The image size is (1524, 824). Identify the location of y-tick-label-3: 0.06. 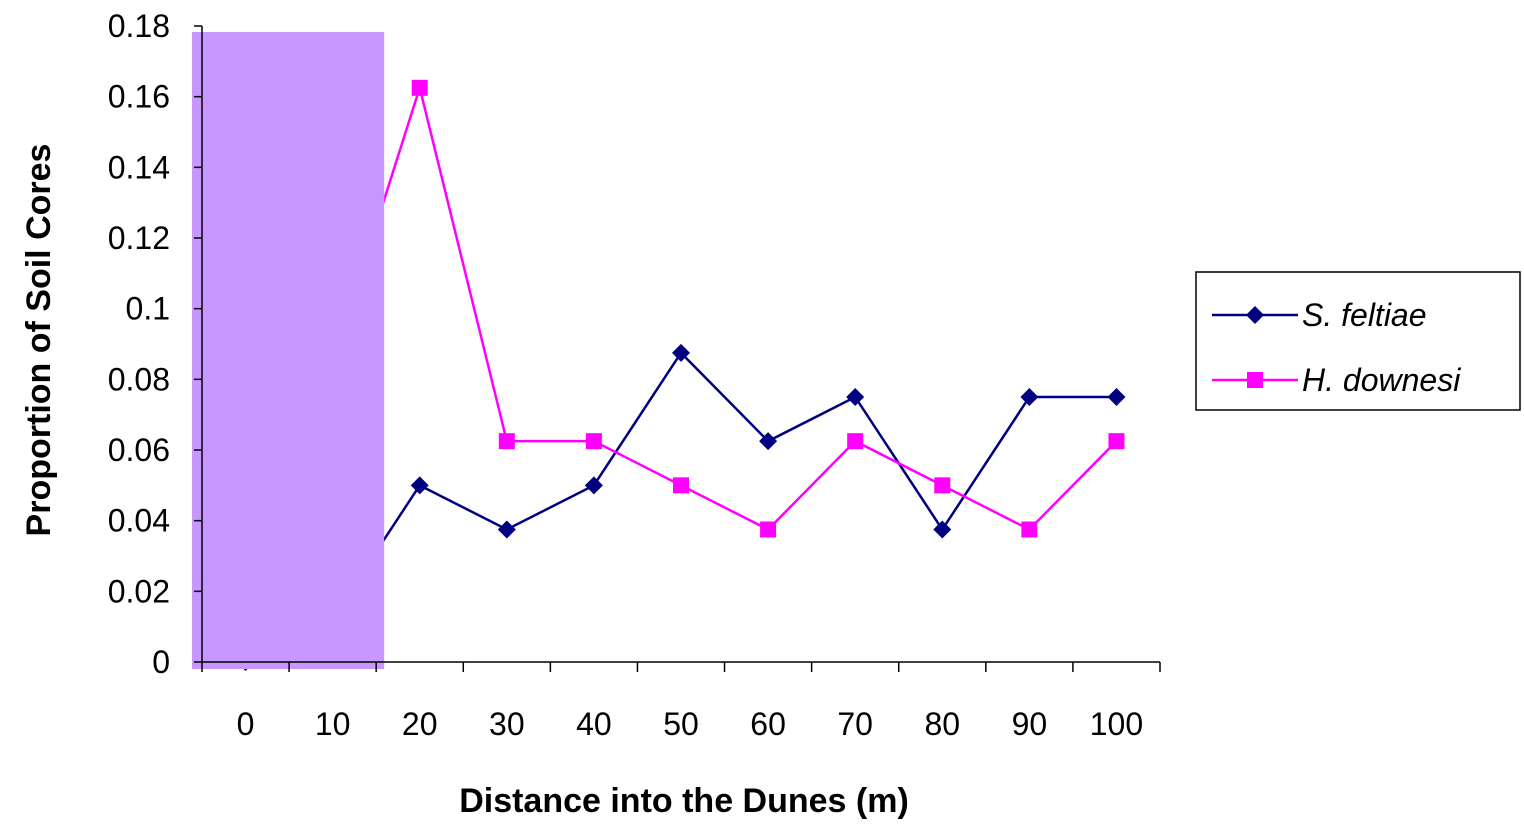
(139, 450).